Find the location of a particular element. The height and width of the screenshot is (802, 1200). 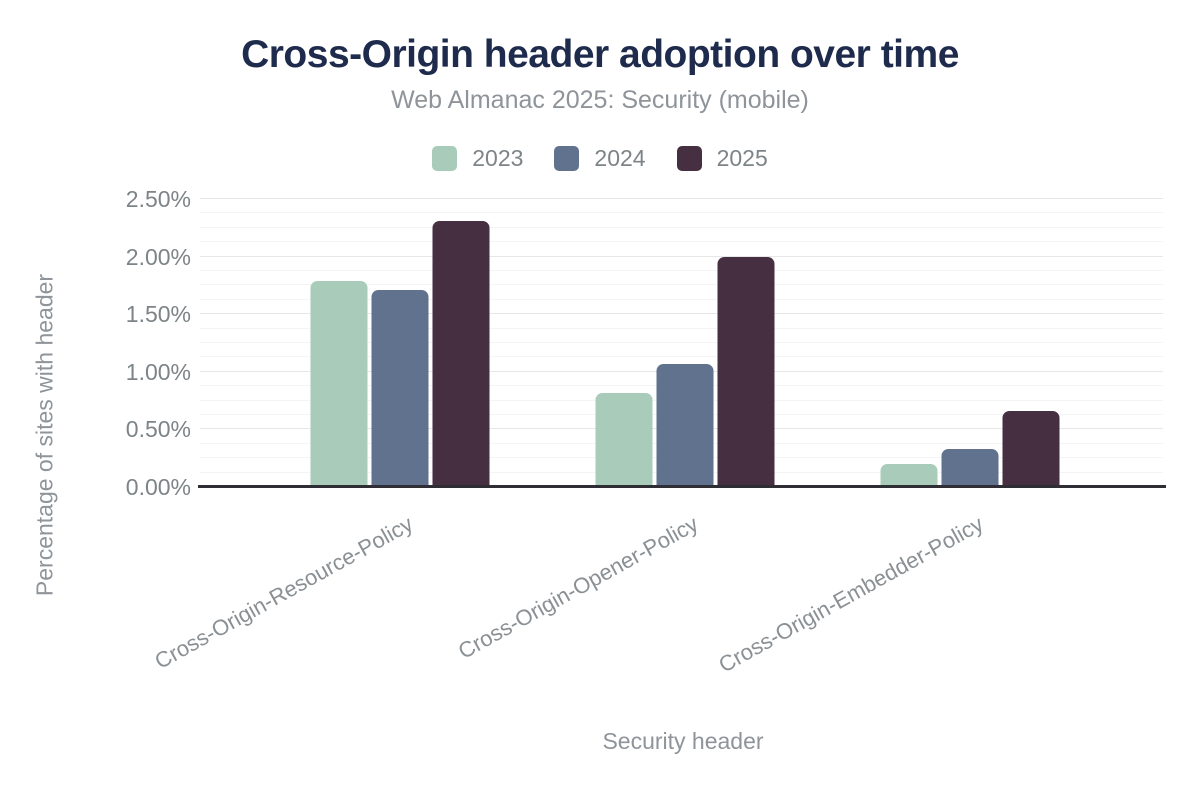

x-category-label: Cross-Origin-Opener-Policy is located at coordinates (578, 587).